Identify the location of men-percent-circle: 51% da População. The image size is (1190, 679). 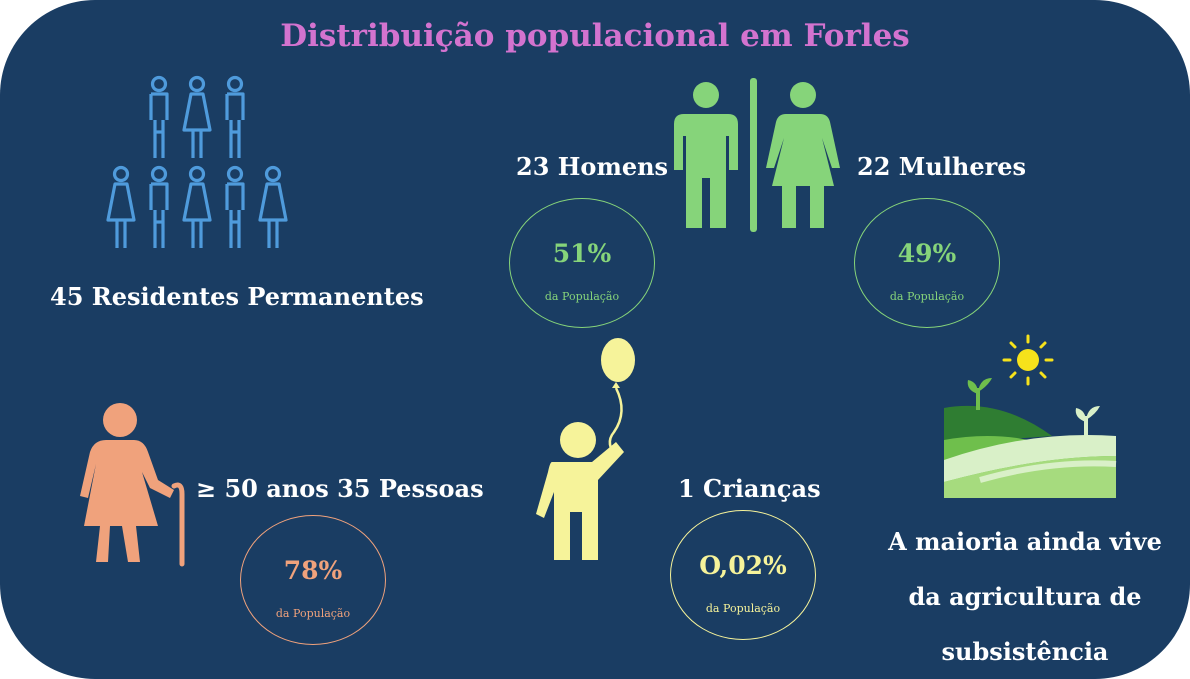
(582, 263).